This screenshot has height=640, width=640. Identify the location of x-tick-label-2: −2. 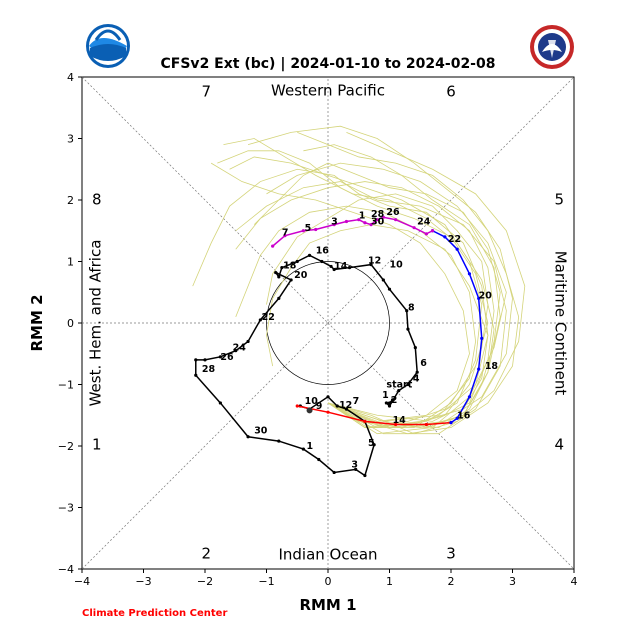
(205, 581).